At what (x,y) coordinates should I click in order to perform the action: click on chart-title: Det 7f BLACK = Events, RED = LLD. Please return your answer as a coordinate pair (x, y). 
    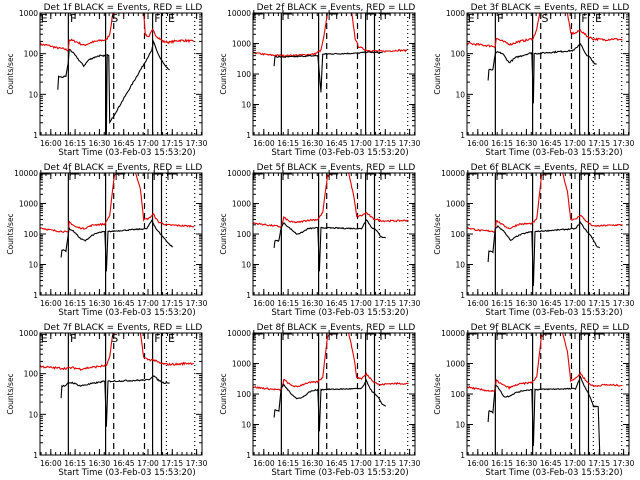
    Looking at the image, I should click on (123, 328).